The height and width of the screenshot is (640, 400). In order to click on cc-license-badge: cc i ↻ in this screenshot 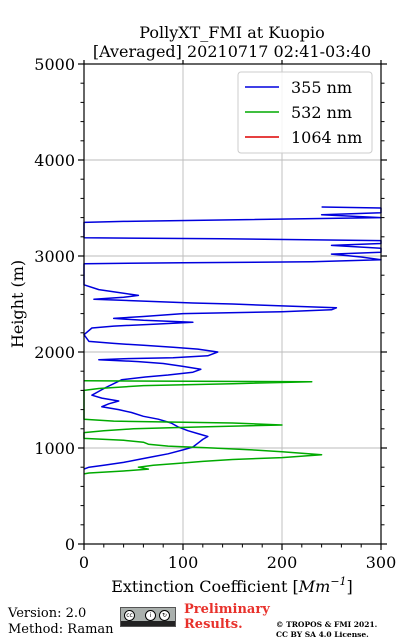, I will do `click(148, 617)`.